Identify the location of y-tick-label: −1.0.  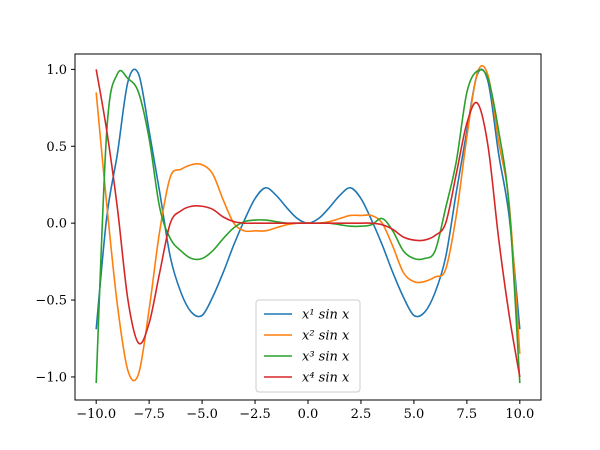
(51, 377).